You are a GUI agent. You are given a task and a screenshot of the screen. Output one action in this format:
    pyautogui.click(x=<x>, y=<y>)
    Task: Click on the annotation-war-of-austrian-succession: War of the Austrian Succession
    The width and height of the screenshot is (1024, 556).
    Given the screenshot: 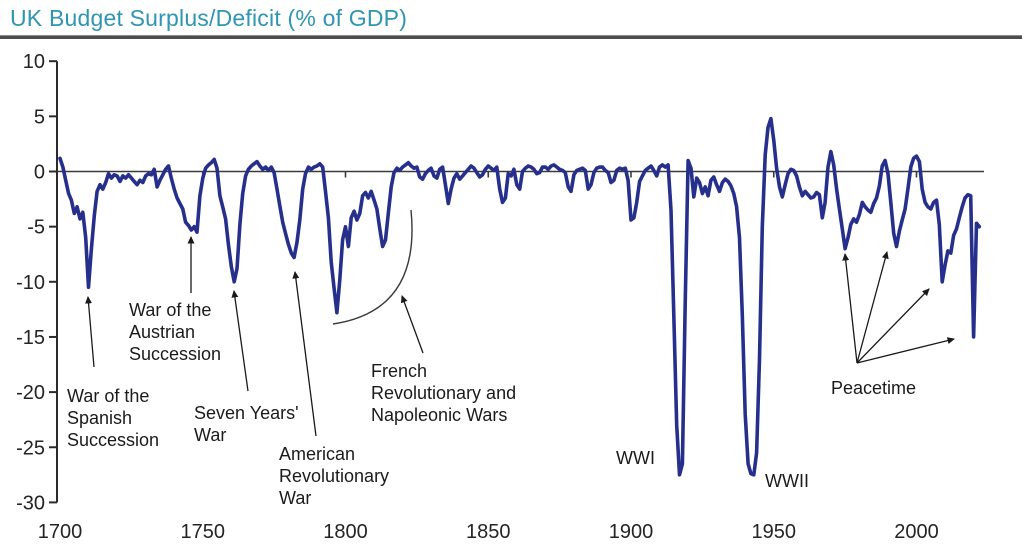 What is the action you would take?
    pyautogui.click(x=175, y=332)
    